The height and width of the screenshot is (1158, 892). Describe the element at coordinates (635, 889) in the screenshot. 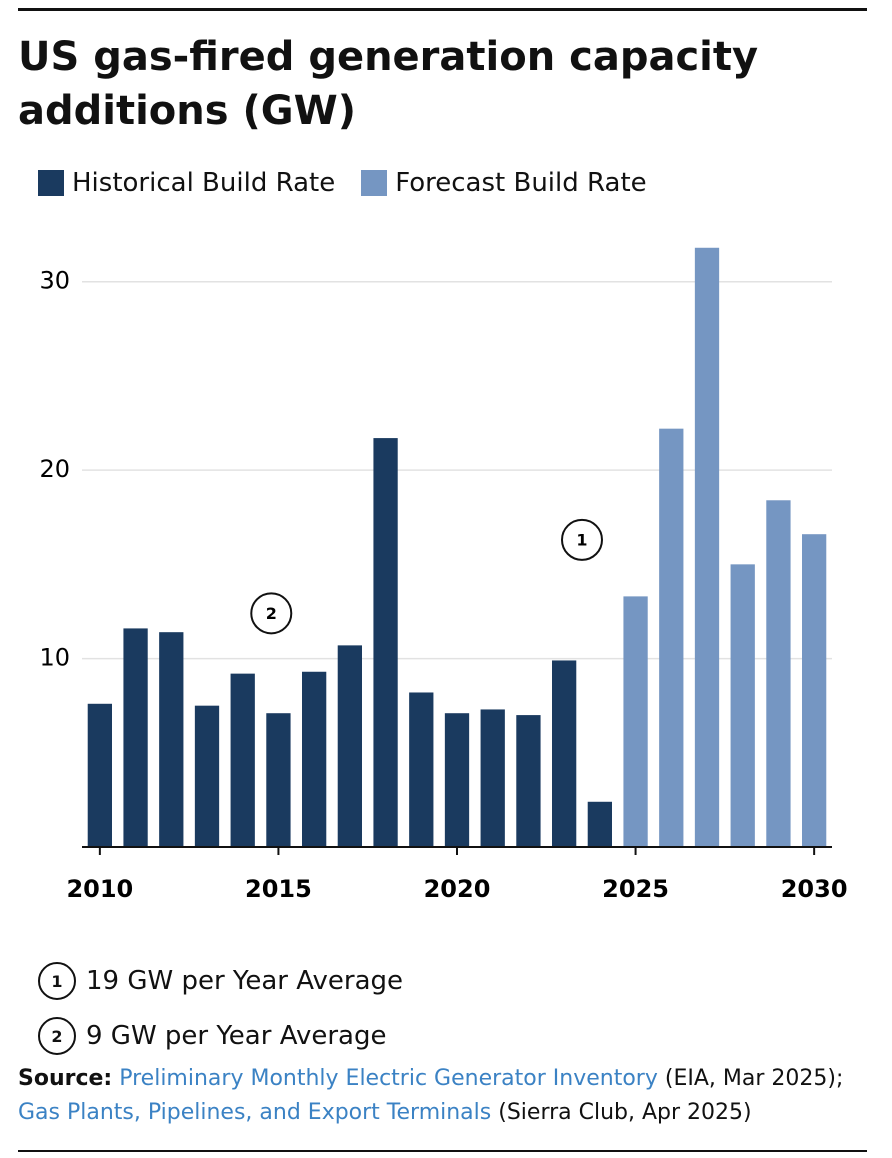

I see `x-tick-label: 2025` at that location.